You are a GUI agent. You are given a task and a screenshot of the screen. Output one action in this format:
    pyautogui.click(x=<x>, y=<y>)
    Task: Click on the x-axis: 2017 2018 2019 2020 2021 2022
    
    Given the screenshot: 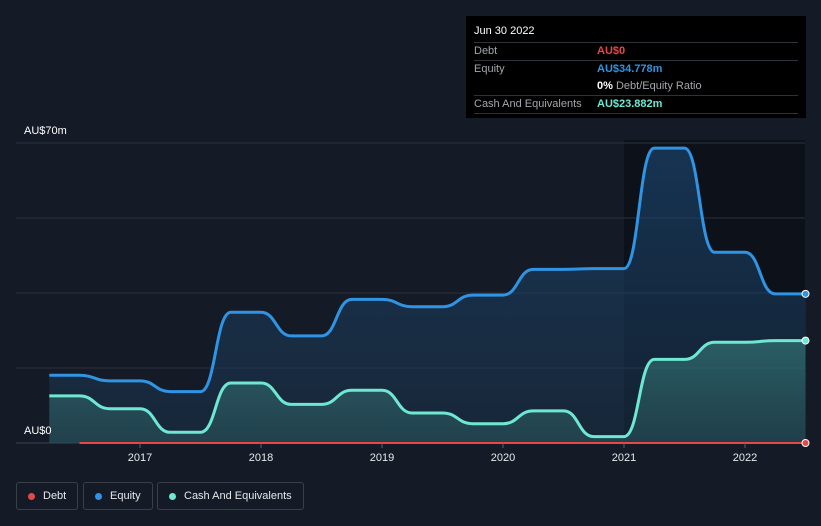 What is the action you would take?
    pyautogui.click(x=442, y=453)
    